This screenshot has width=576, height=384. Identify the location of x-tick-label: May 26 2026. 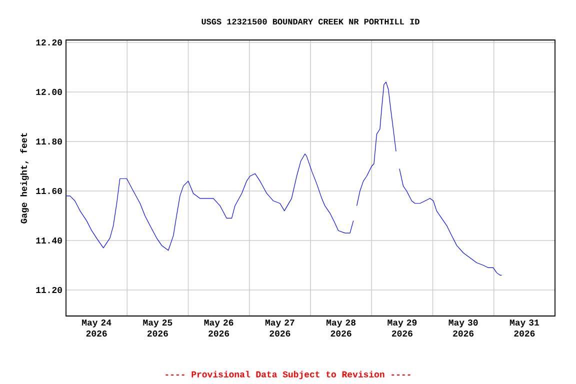
(219, 328).